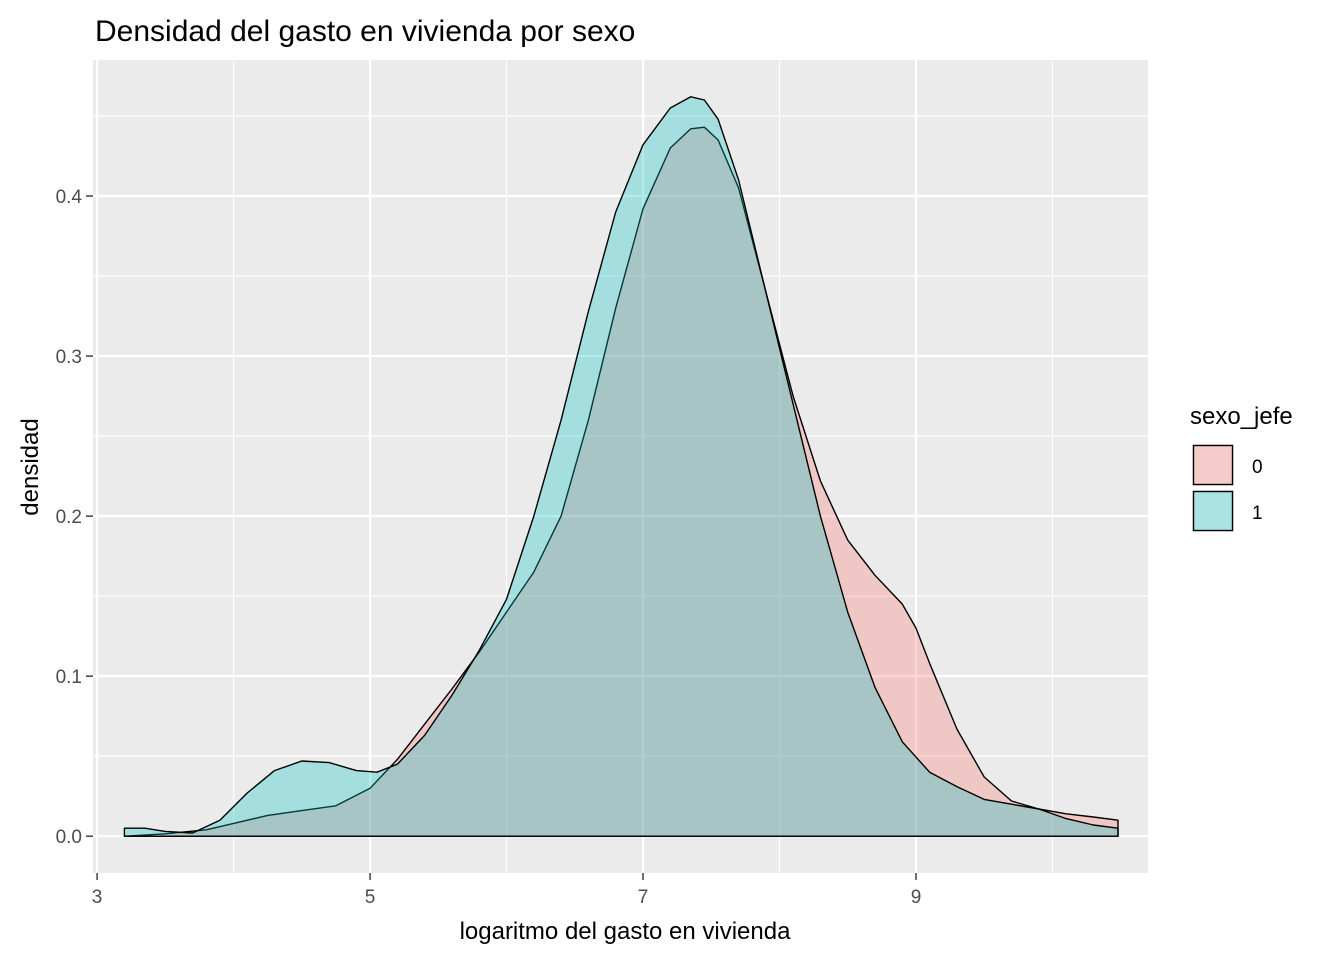 This screenshot has height=960, width=1344. I want to click on x-axis: 3 5 7 9, so click(506, 890).